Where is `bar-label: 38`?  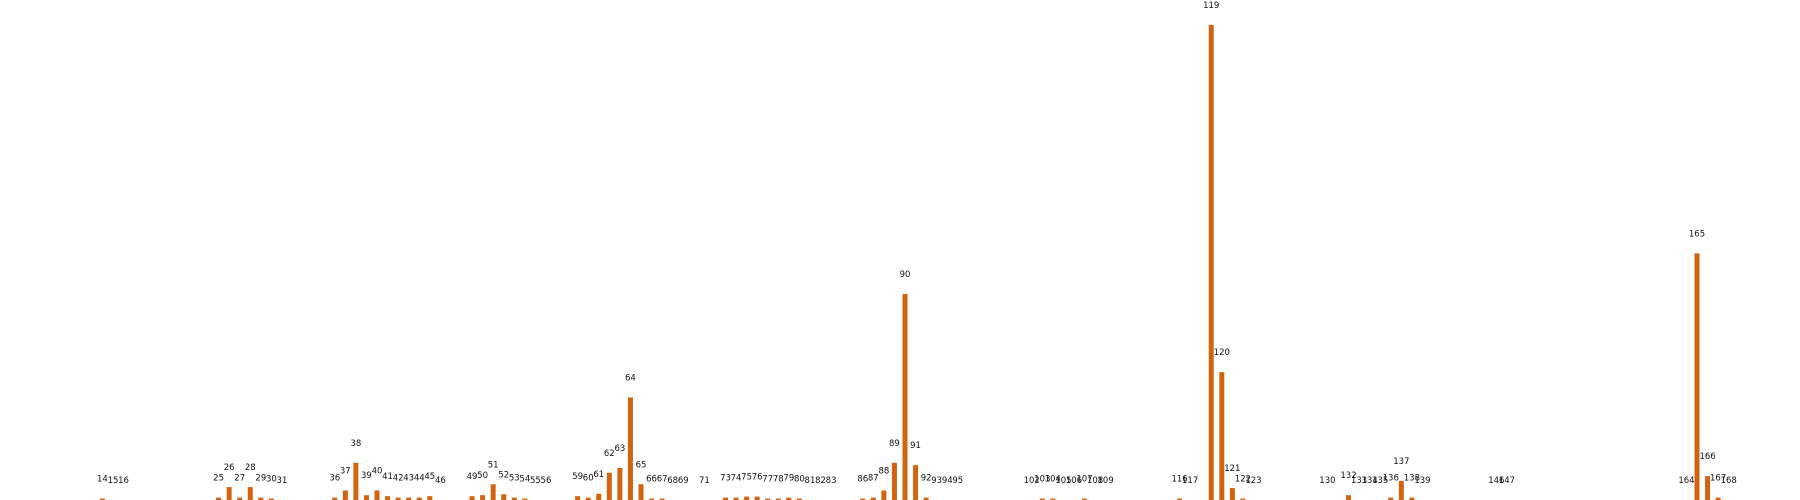
bar-label: 38 is located at coordinates (355, 444).